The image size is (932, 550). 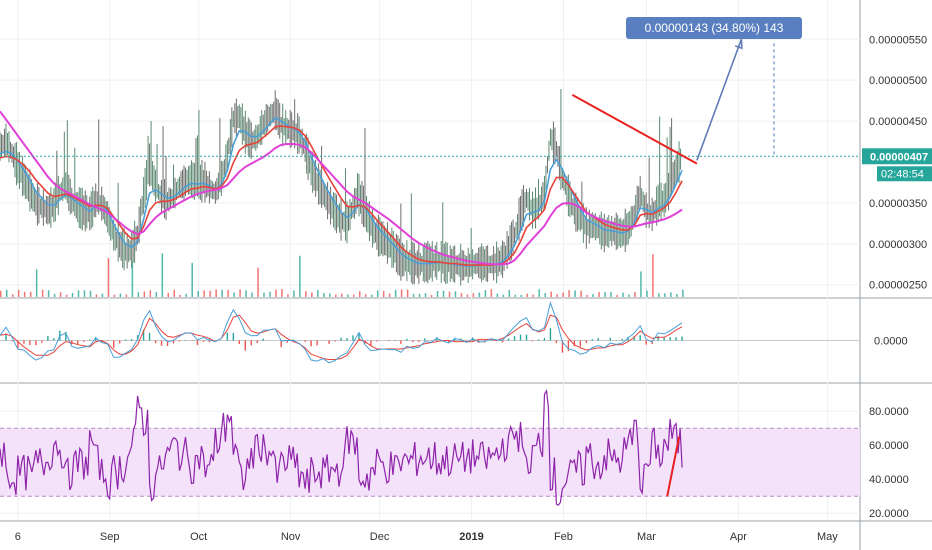 What do you see at coordinates (827, 537) in the screenshot?
I see `x-tick-label: May` at bounding box center [827, 537].